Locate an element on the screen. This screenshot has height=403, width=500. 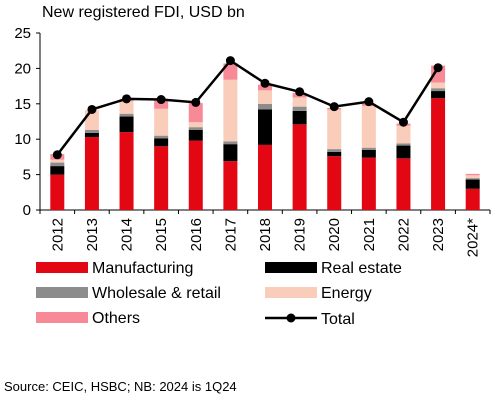
bar-energy-2022 is located at coordinates (403, 134).